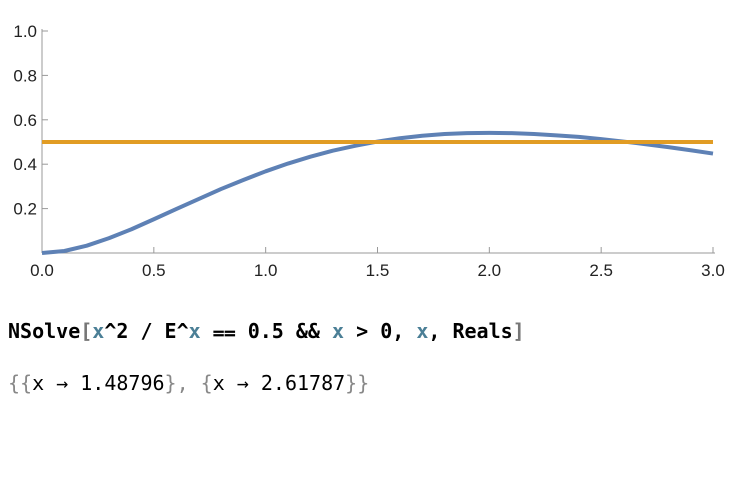 Image resolution: width=746 pixels, height=478 pixels. I want to click on y-tick-label: 0.6, so click(25, 120).